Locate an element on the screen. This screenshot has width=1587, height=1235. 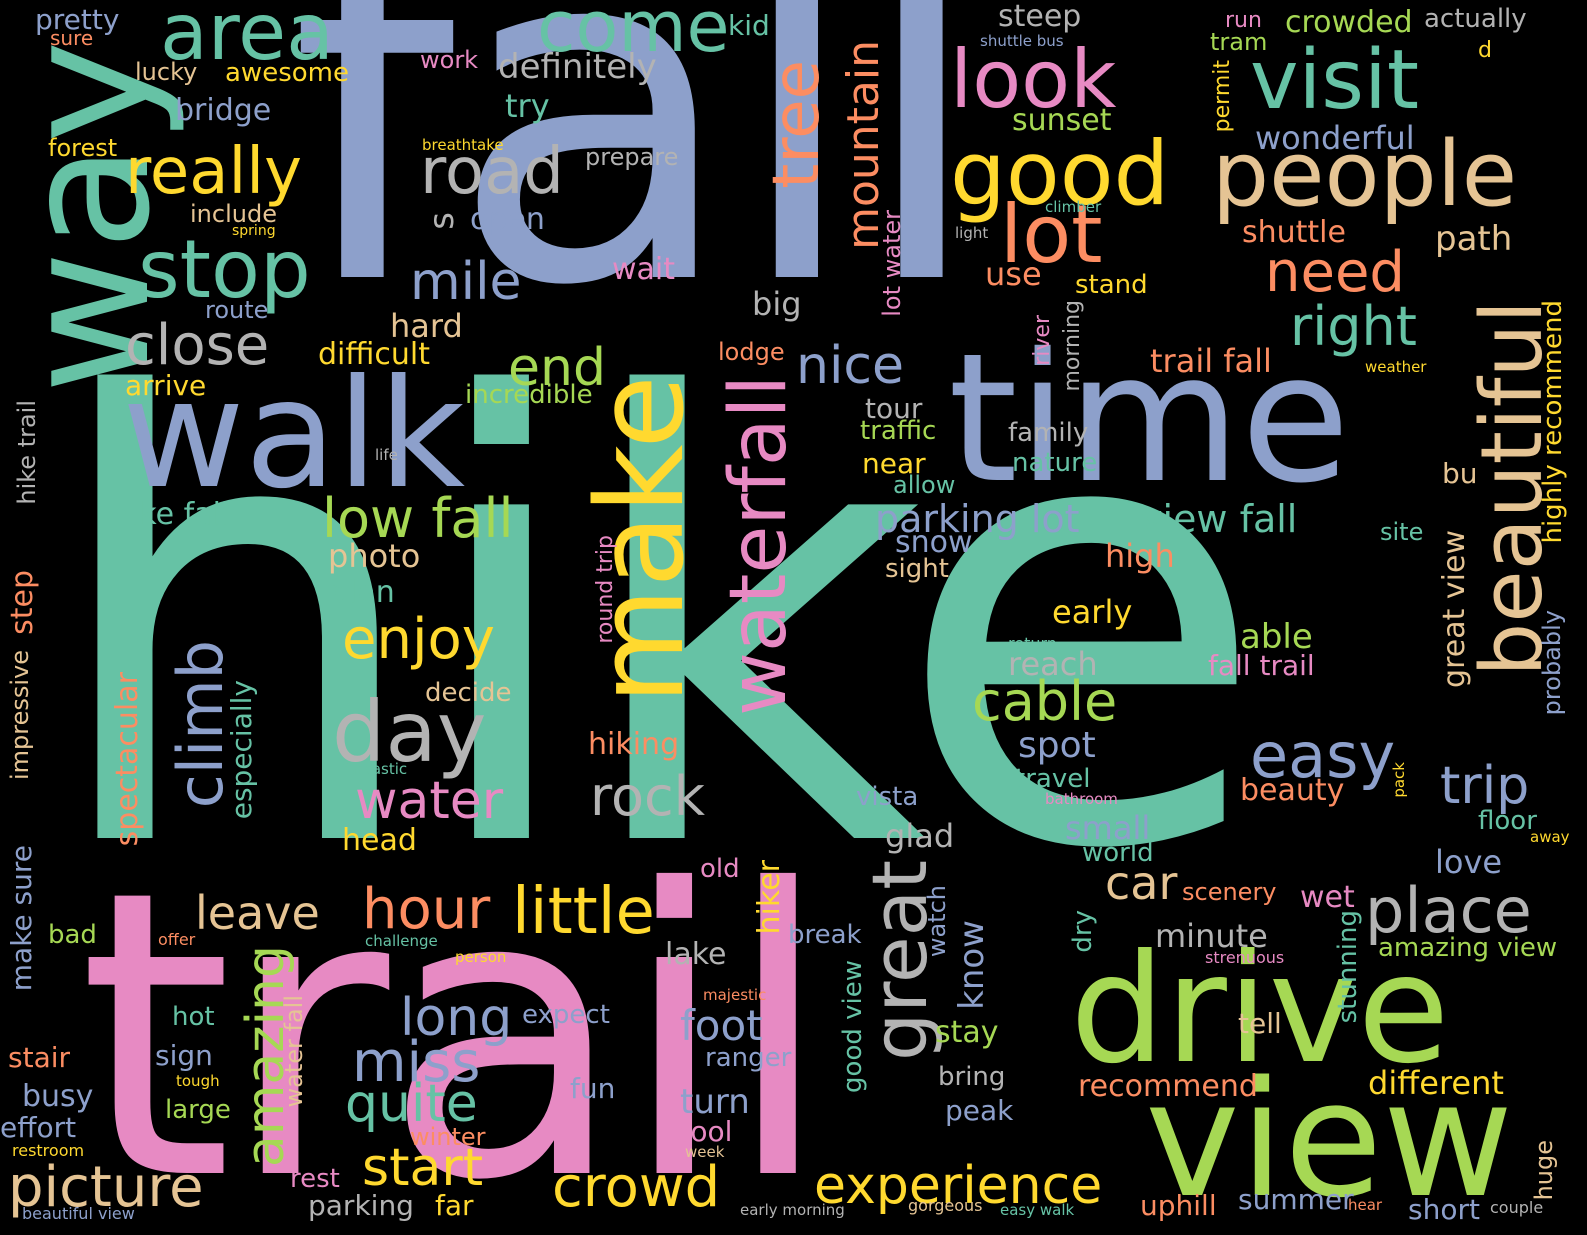
word-life: life is located at coordinates (386, 455).